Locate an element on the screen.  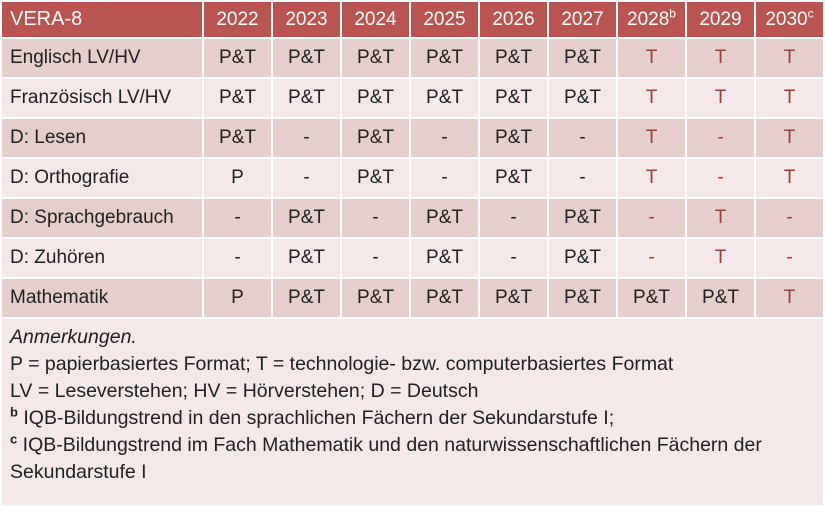
column-header-2023: 2023 is located at coordinates (306, 19).